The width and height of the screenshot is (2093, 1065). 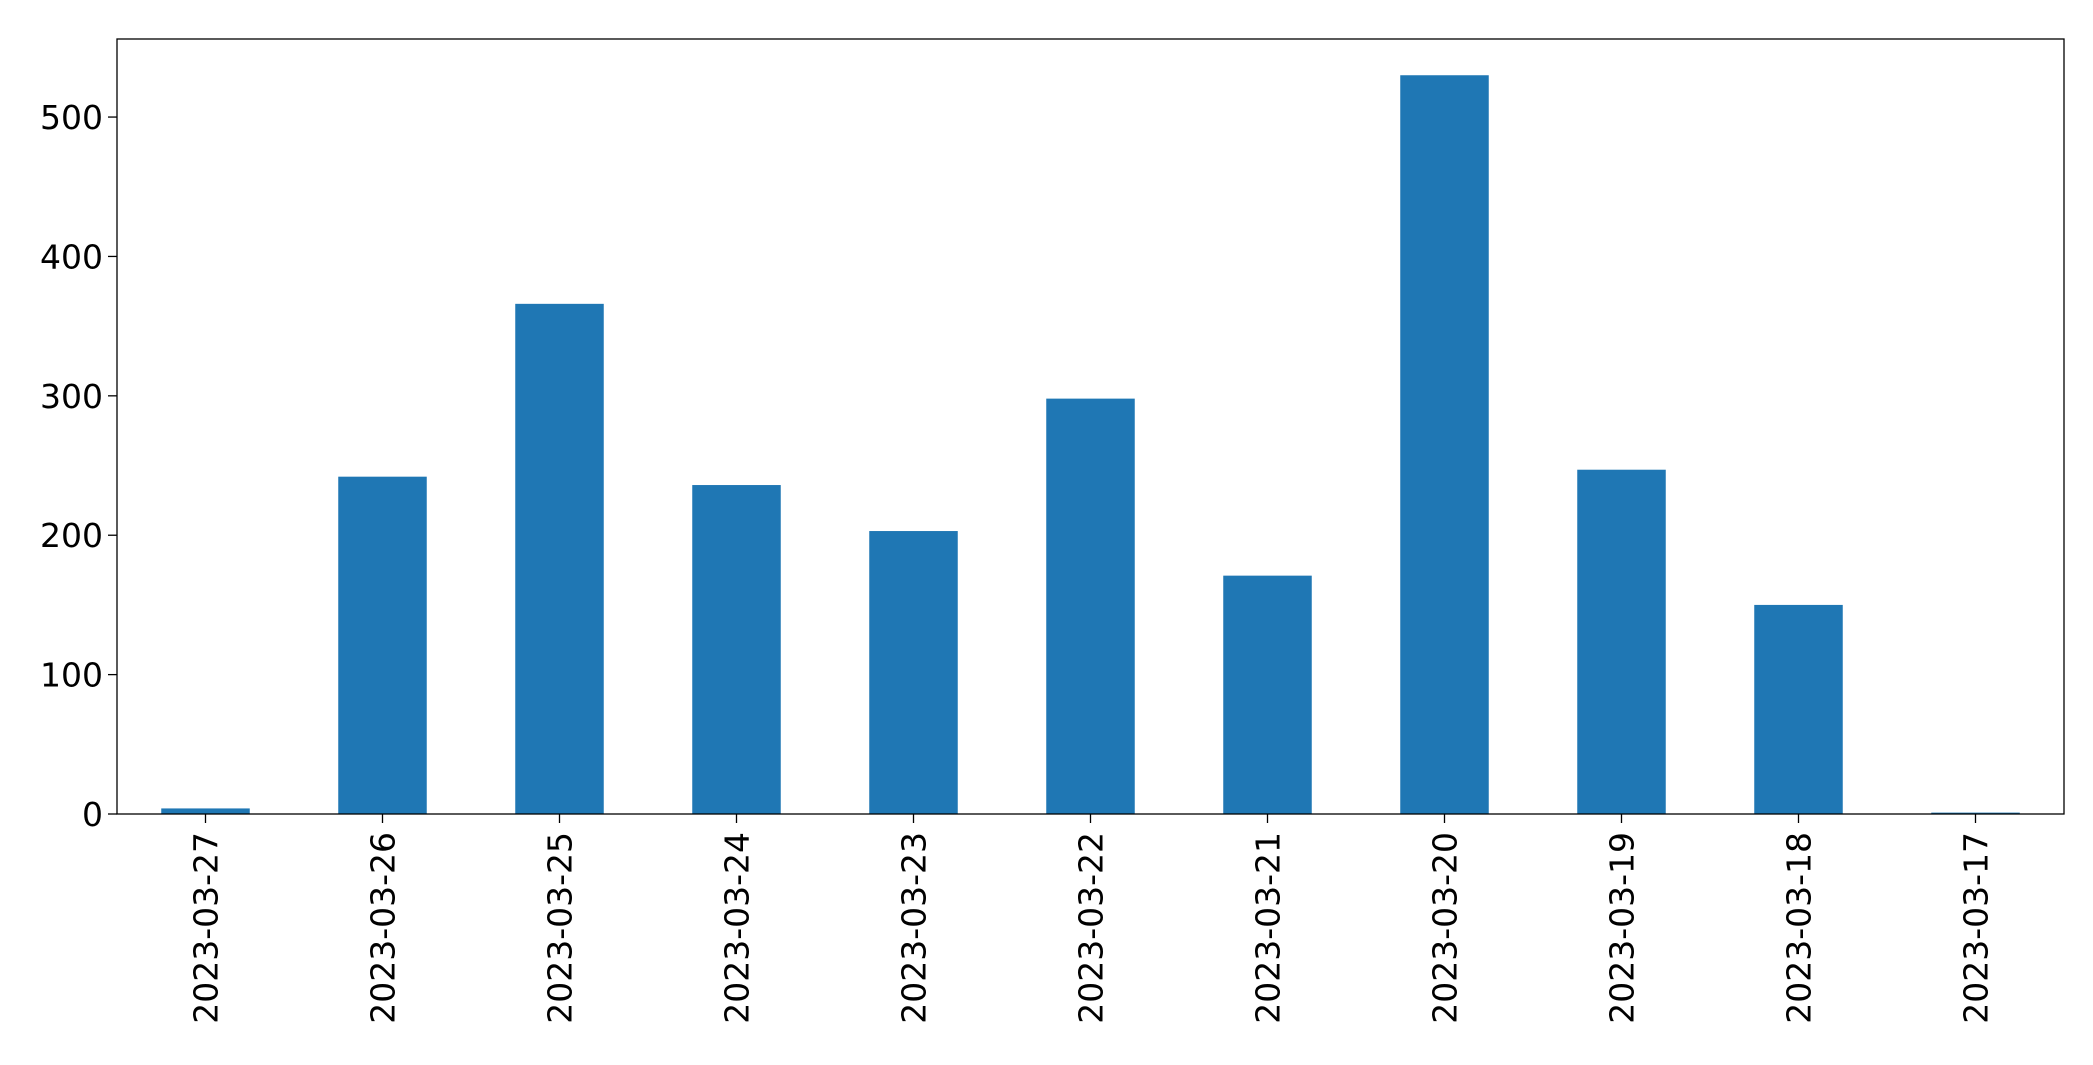 I want to click on x-tick-label: 2023-03-21, so click(x=1268, y=928).